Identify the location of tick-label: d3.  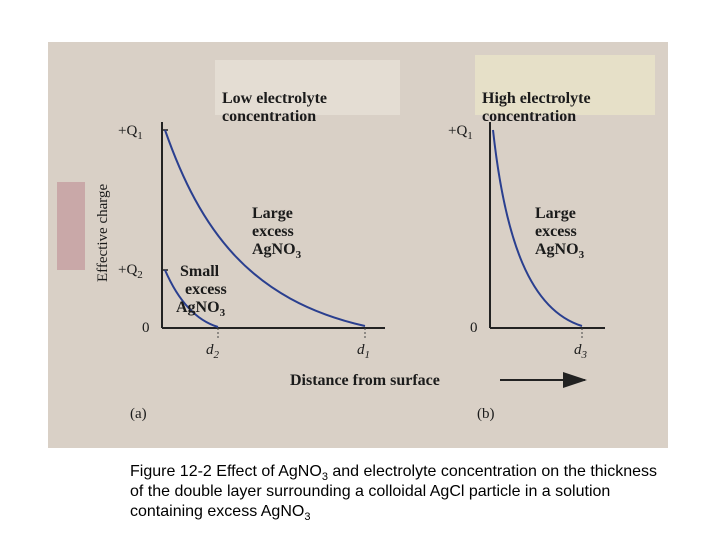
(581, 351).